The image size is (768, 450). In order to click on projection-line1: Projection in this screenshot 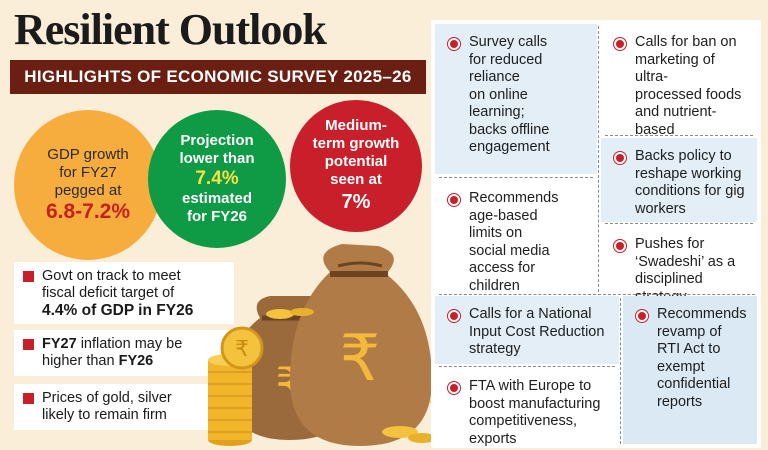, I will do `click(217, 140)`.